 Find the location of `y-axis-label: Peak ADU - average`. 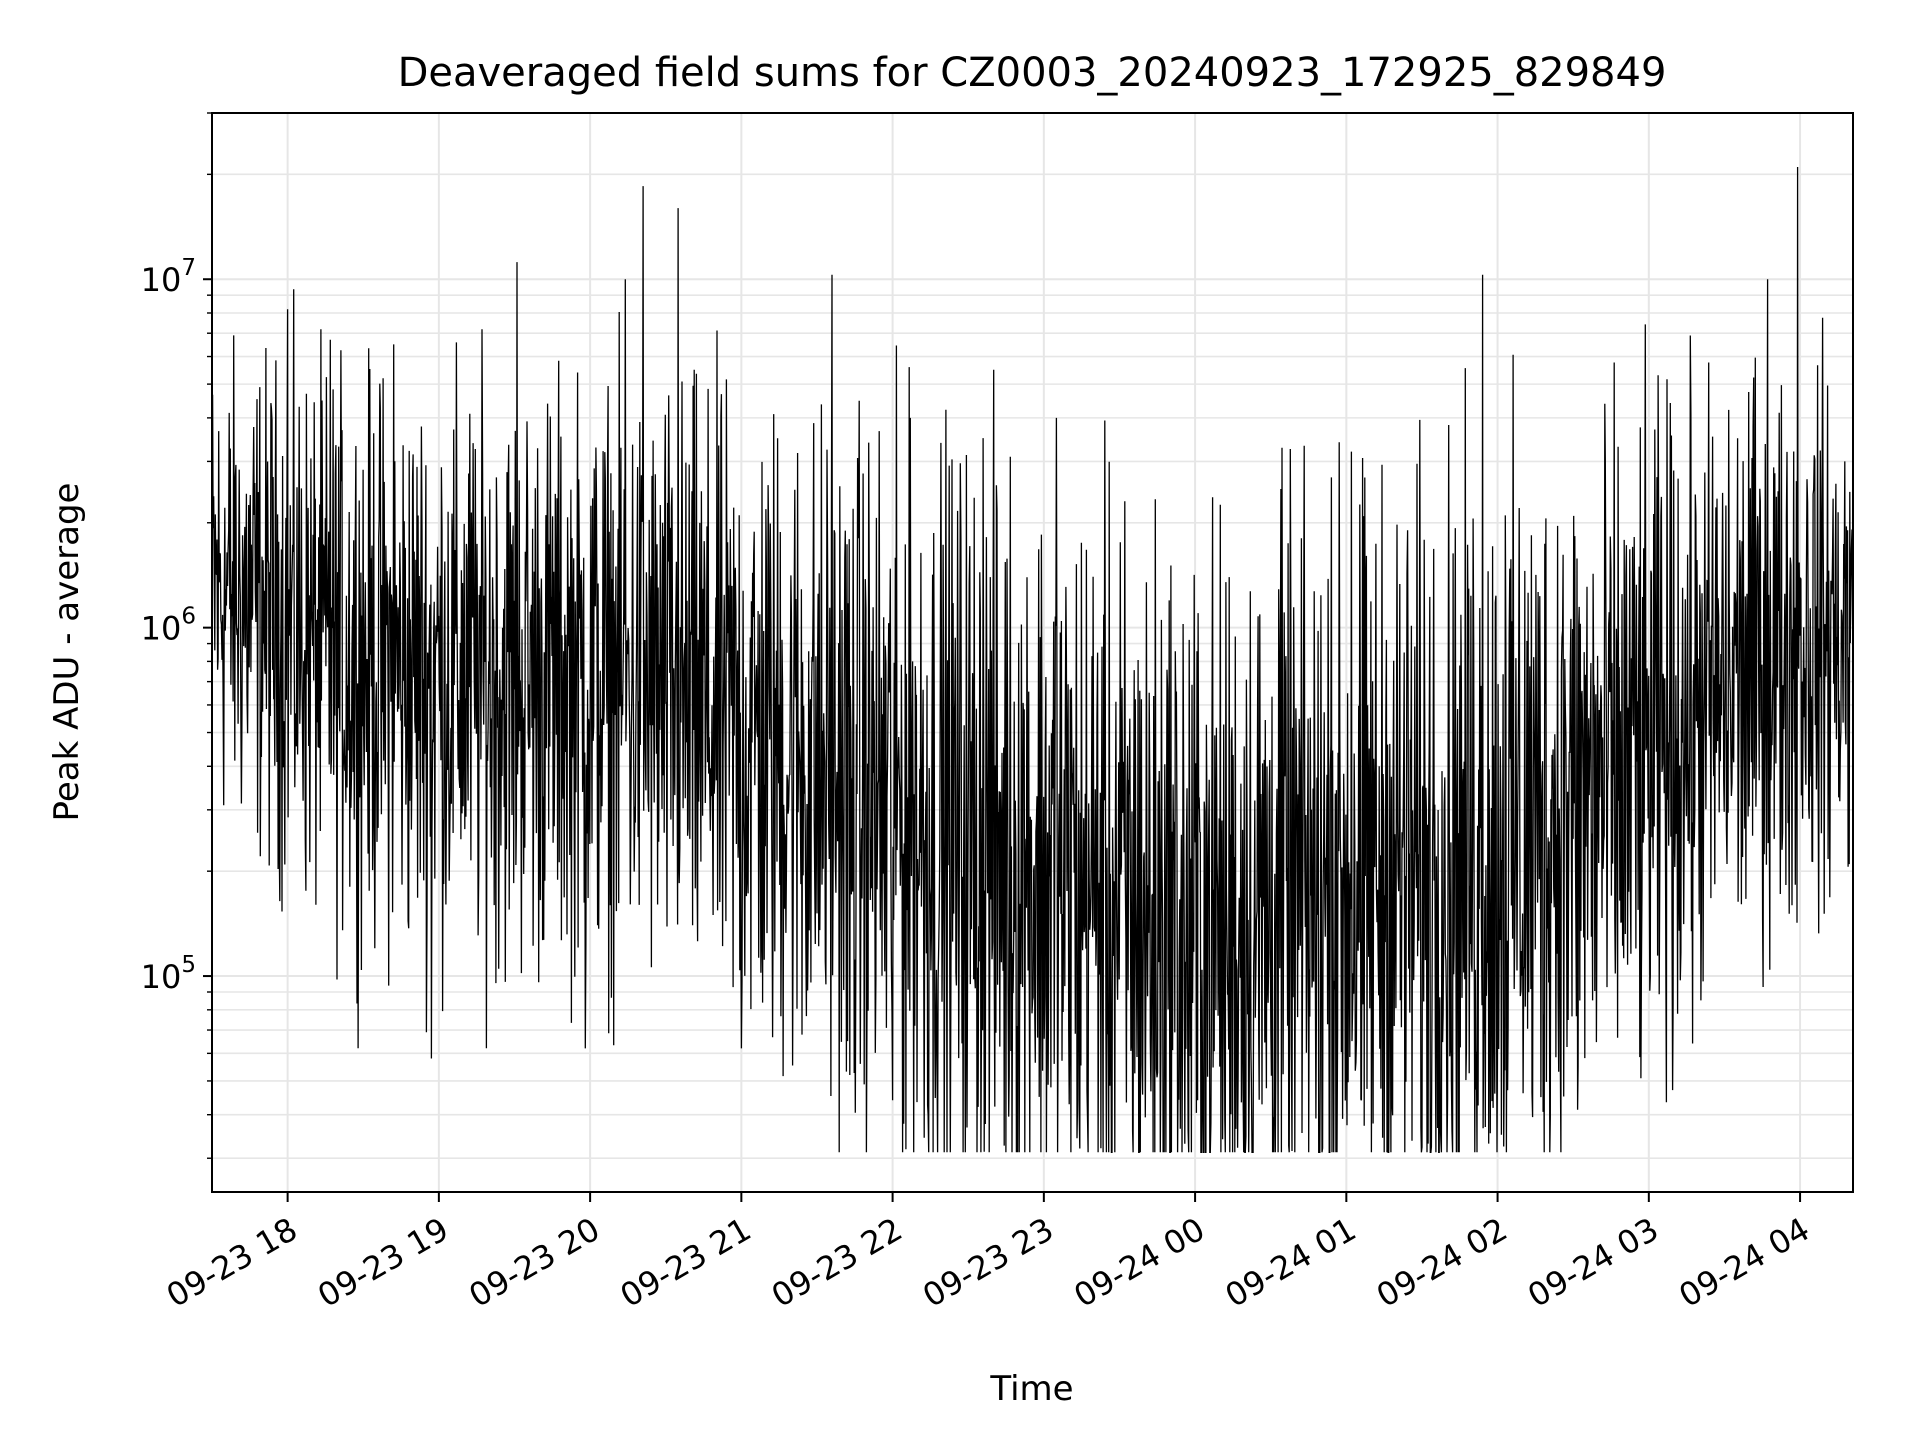

y-axis-label: Peak ADU - average is located at coordinates (67, 652).